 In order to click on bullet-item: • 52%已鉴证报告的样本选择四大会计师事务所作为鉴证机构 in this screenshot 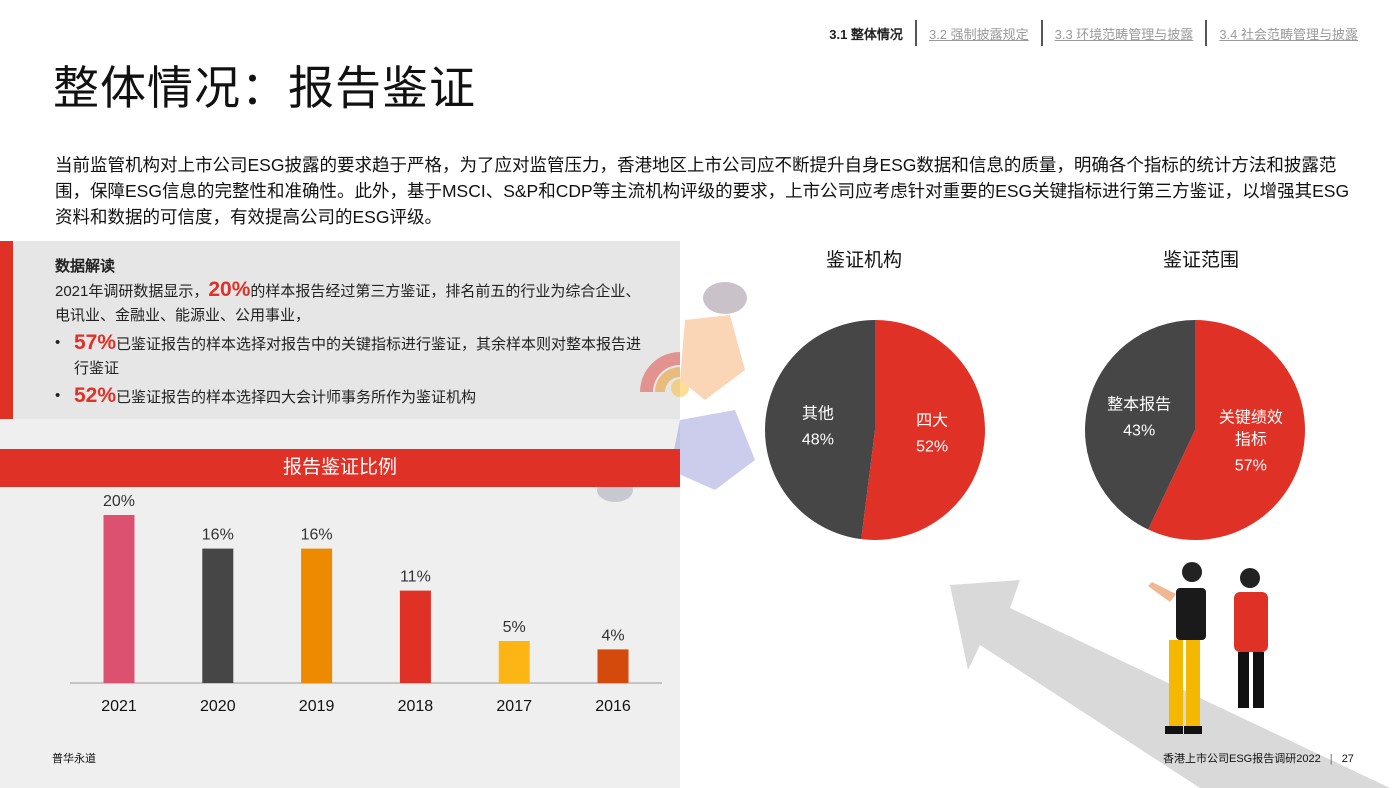, I will do `click(350, 397)`.